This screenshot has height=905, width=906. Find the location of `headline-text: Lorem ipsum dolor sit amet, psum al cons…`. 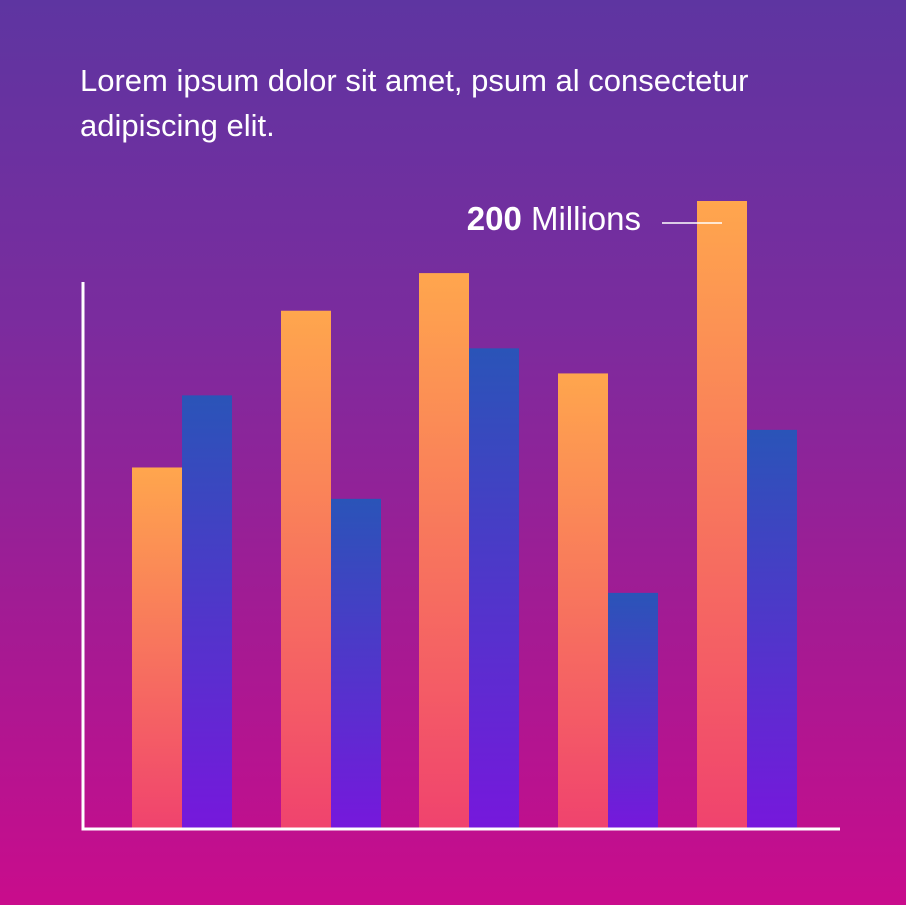

headline-text: Lorem ipsum dolor sit amet, psum al cons… is located at coordinates (414, 103).